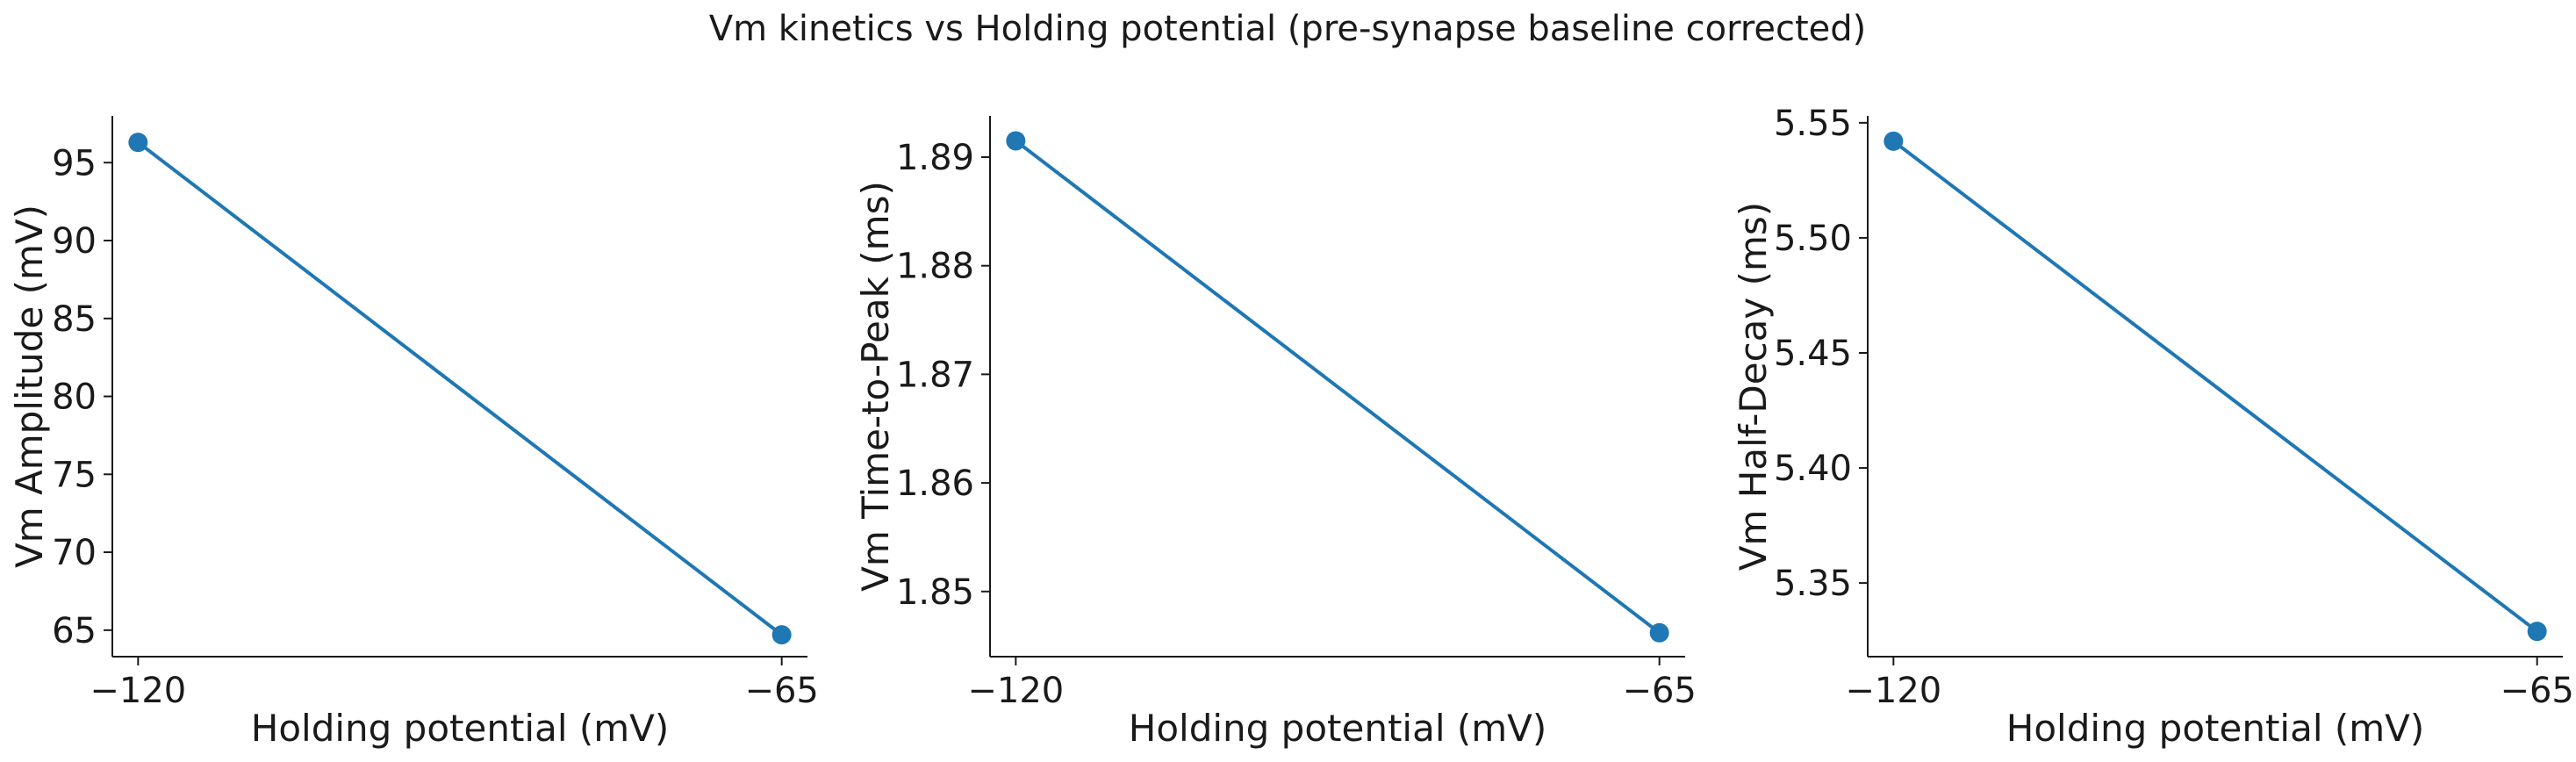 Image resolution: width=2576 pixels, height=762 pixels. Describe the element at coordinates (1813, 124) in the screenshot. I see `y-tick-label: 5.55` at that location.